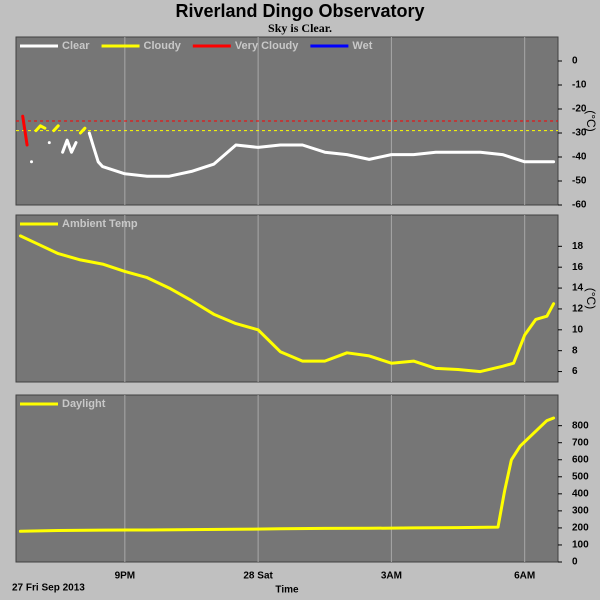 This screenshot has width=600, height=600. I want to click on x-tick-label: 6AM, so click(524, 576).